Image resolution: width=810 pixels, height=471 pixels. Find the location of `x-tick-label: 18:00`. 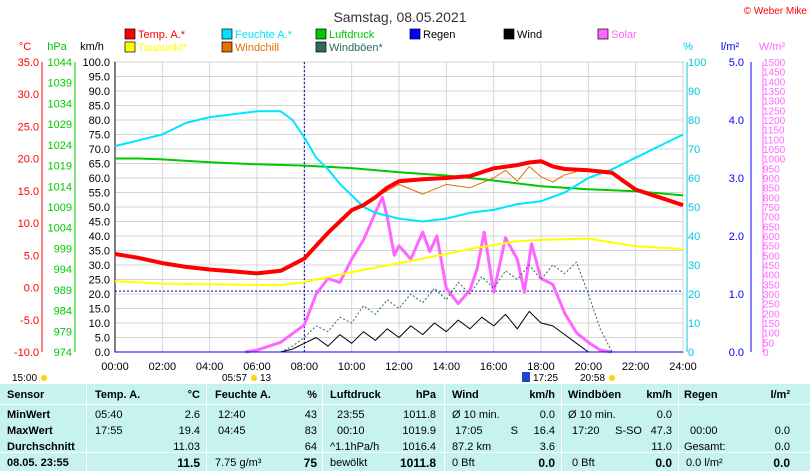

x-tick-label: 18:00 is located at coordinates (541, 367).